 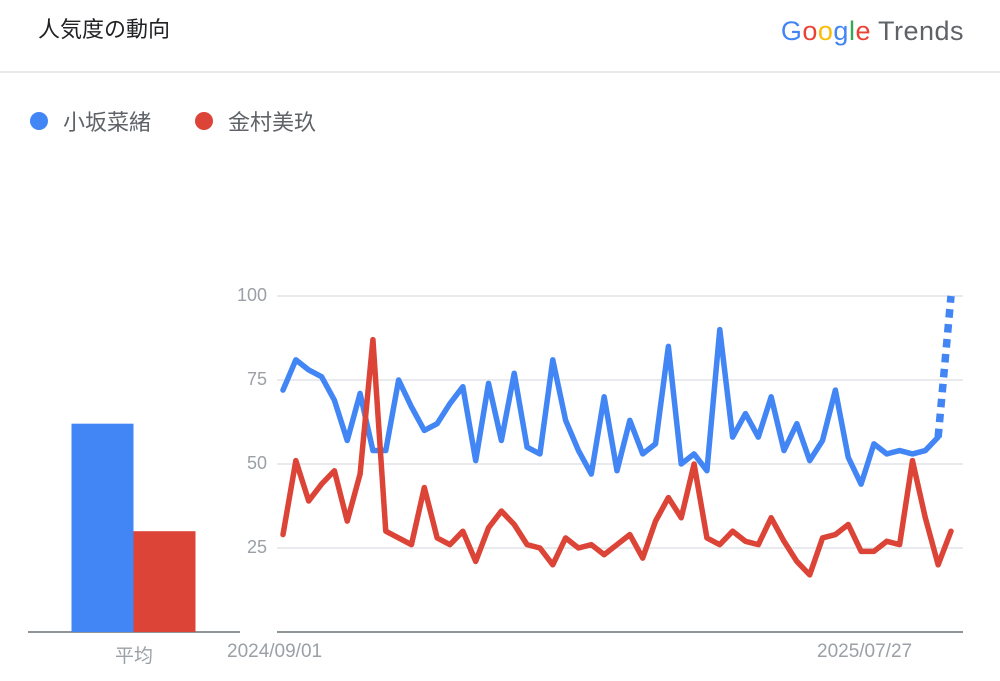 What do you see at coordinates (256, 463) in the screenshot?
I see `y-axis-tick-50: 50` at bounding box center [256, 463].